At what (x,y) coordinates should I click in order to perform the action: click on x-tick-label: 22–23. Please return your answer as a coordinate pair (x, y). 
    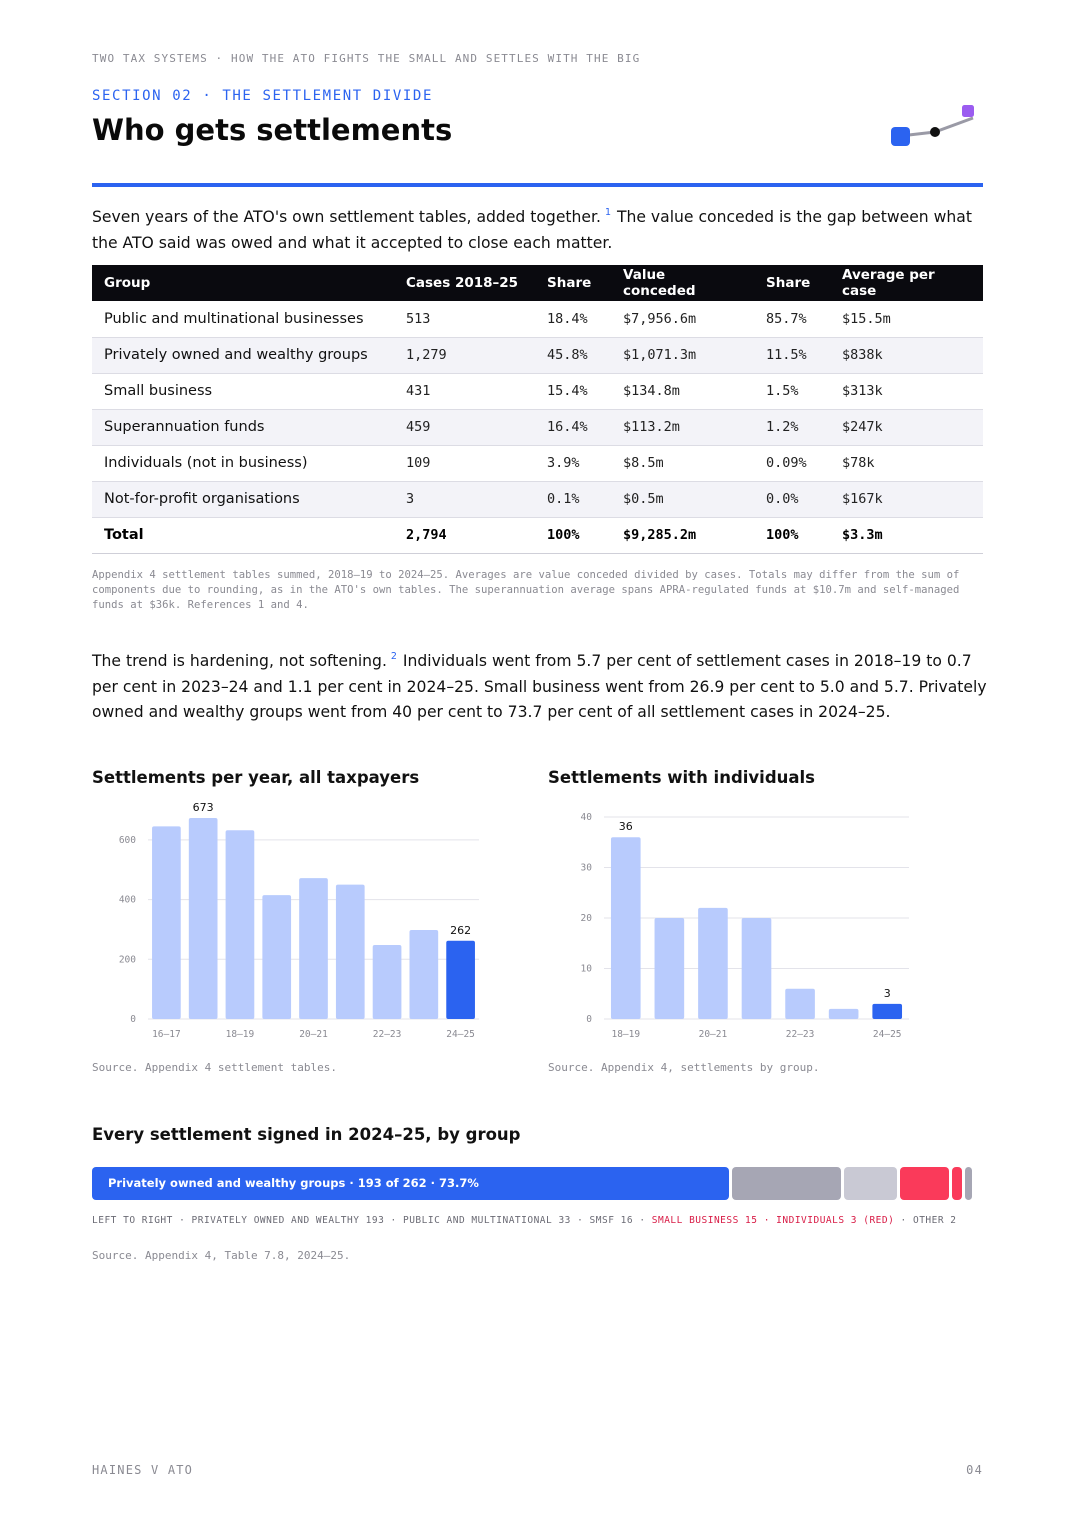
    Looking at the image, I should click on (800, 1034).